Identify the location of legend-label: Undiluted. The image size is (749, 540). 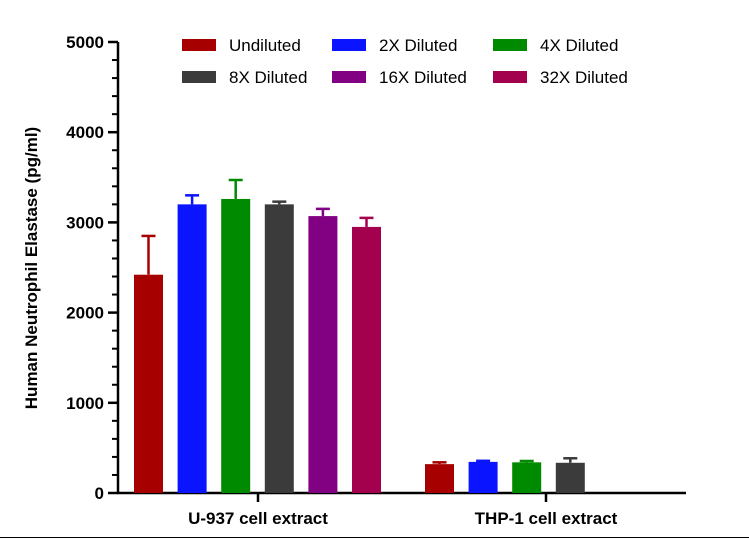
(265, 45).